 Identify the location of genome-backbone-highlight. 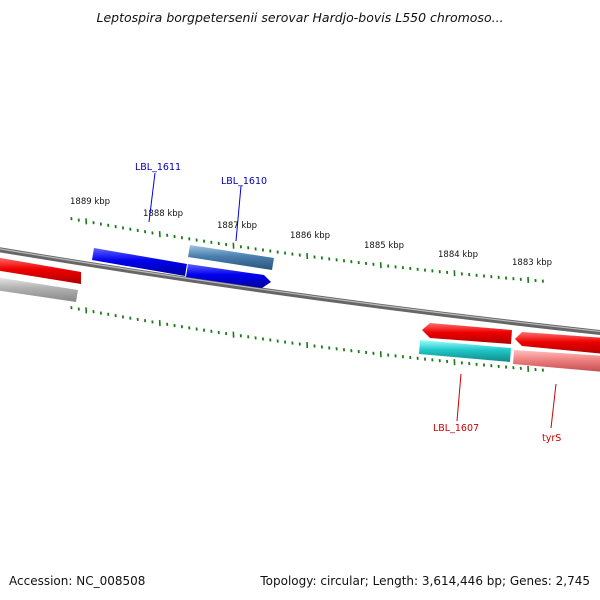
(300, 290).